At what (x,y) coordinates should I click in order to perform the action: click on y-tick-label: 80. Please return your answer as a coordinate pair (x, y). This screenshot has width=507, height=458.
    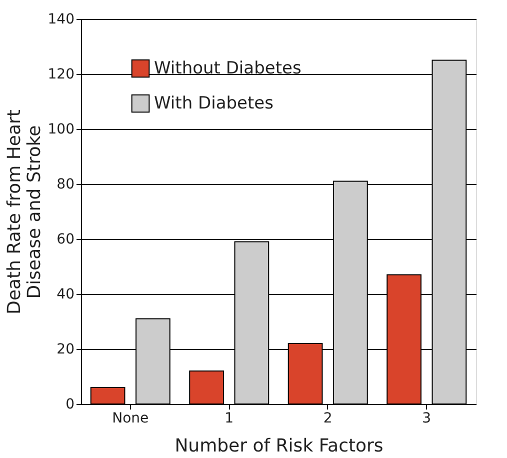
    Looking at the image, I should click on (65, 184).